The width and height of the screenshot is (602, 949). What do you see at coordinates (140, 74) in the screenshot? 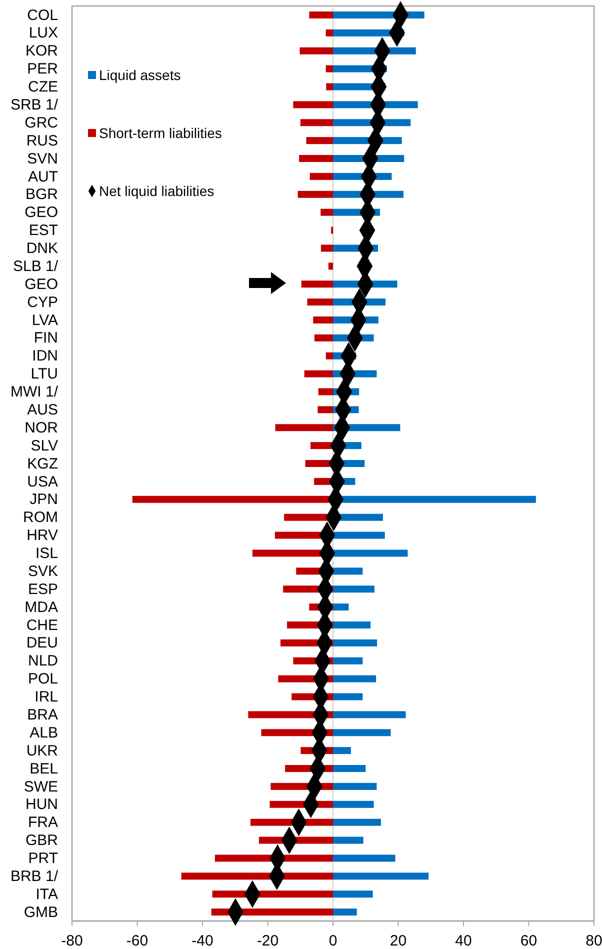
I see `legend-label: Liquid assets` at bounding box center [140, 74].